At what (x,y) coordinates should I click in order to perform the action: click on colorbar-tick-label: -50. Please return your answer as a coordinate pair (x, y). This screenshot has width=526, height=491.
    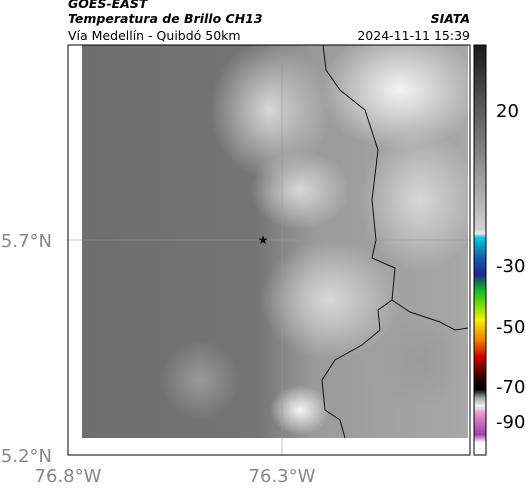
    Looking at the image, I should click on (510, 327).